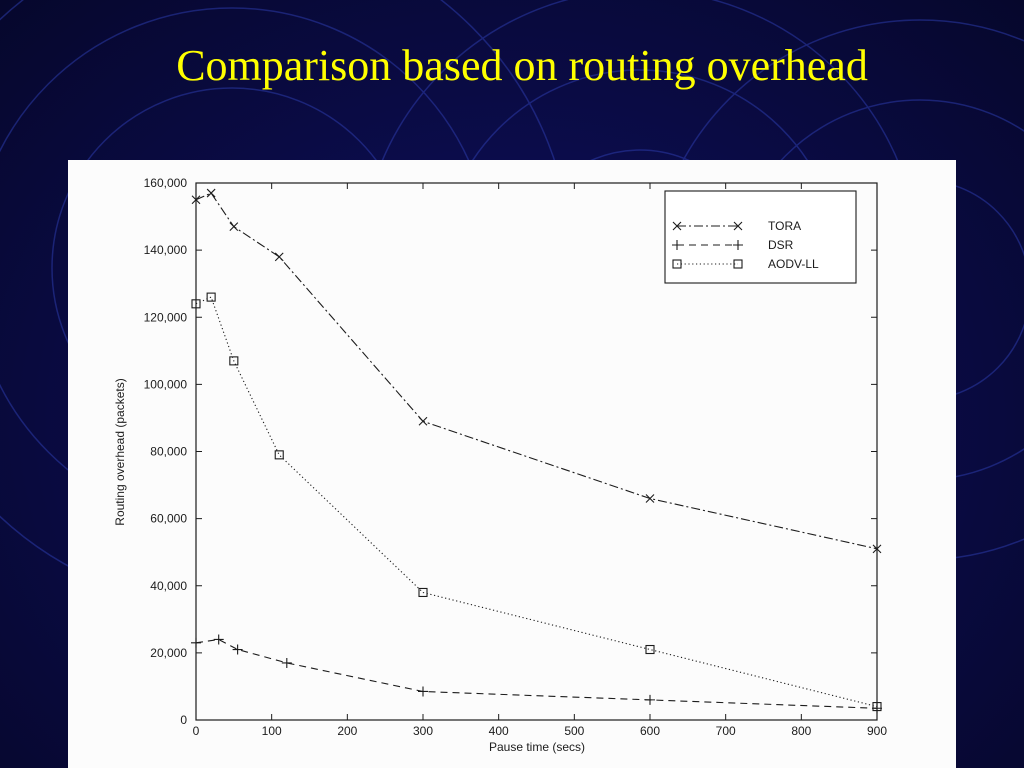  Describe the element at coordinates (168, 653) in the screenshot. I see `y-tick-label: 20,000` at that location.